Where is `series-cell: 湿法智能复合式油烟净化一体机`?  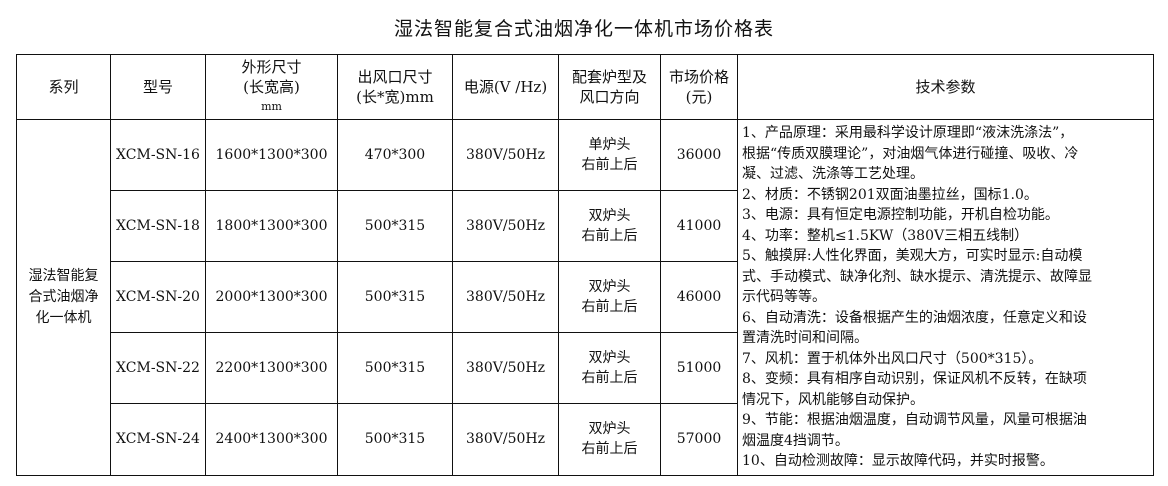
series-cell: 湿法智能复合式油烟净化一体机 is located at coordinates (63, 297).